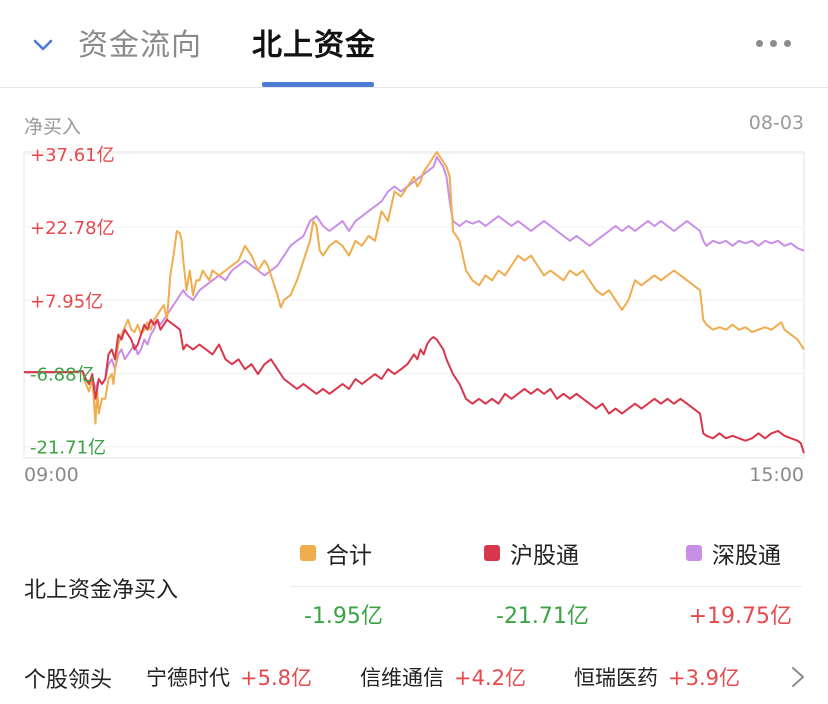 The height and width of the screenshot is (704, 828). Describe the element at coordinates (62, 375) in the screenshot. I see `y-tick-label: -6.88亿` at that location.